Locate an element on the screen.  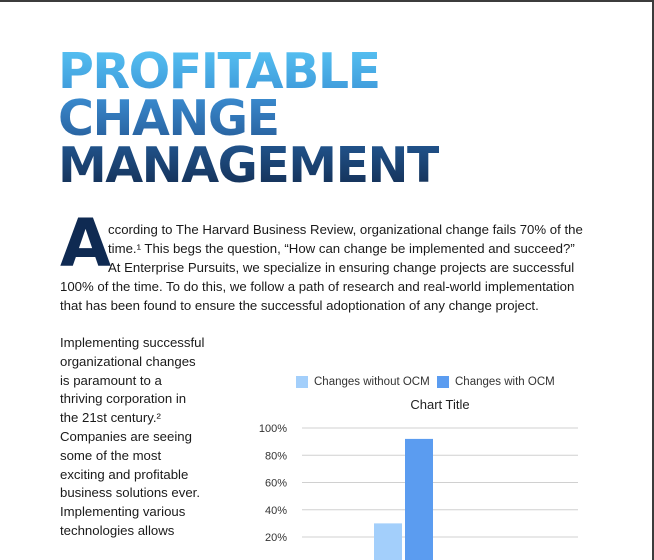
side-text-line: some of the most is located at coordinates (111, 455).